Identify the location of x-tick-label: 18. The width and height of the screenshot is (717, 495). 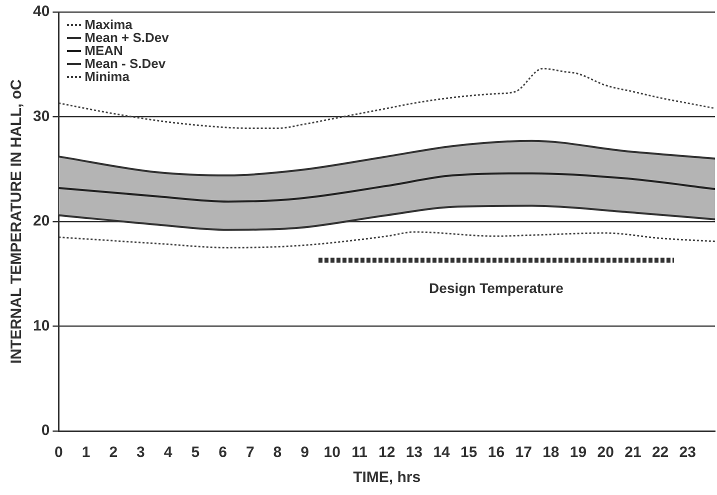
(551, 453).